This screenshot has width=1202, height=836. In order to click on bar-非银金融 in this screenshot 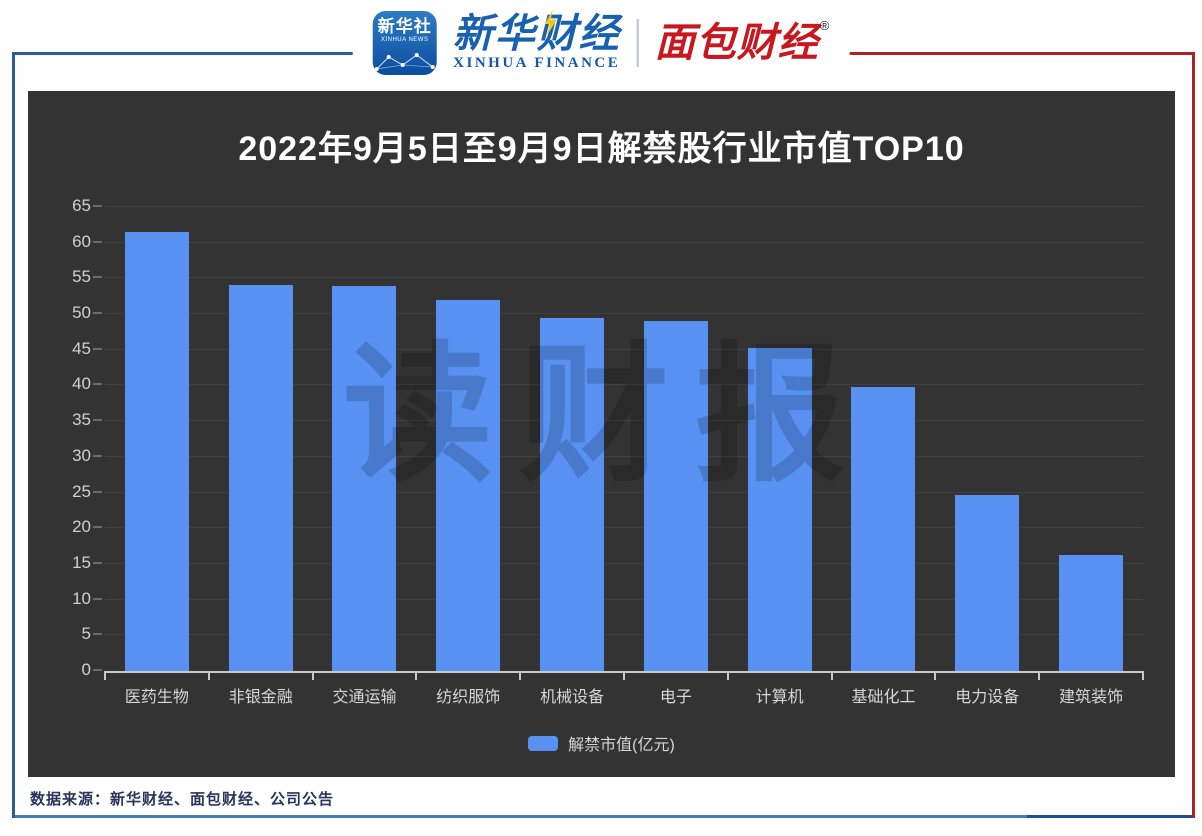, I will do `click(260, 477)`.